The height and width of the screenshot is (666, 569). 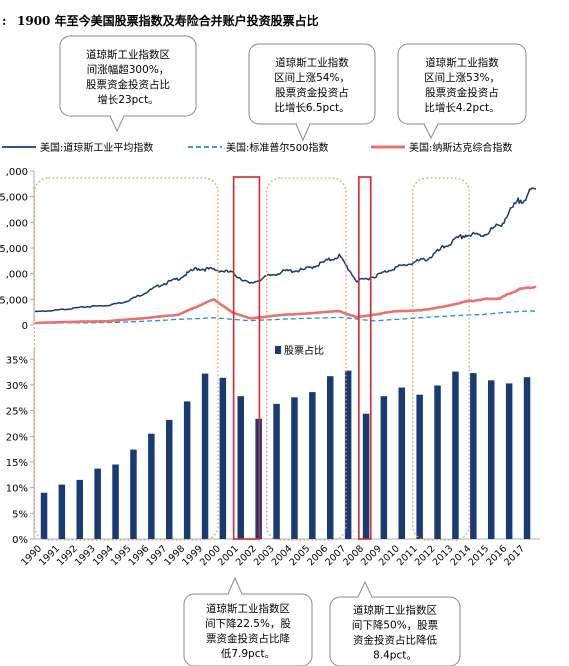 I want to click on bar-2011, so click(x=419, y=466).